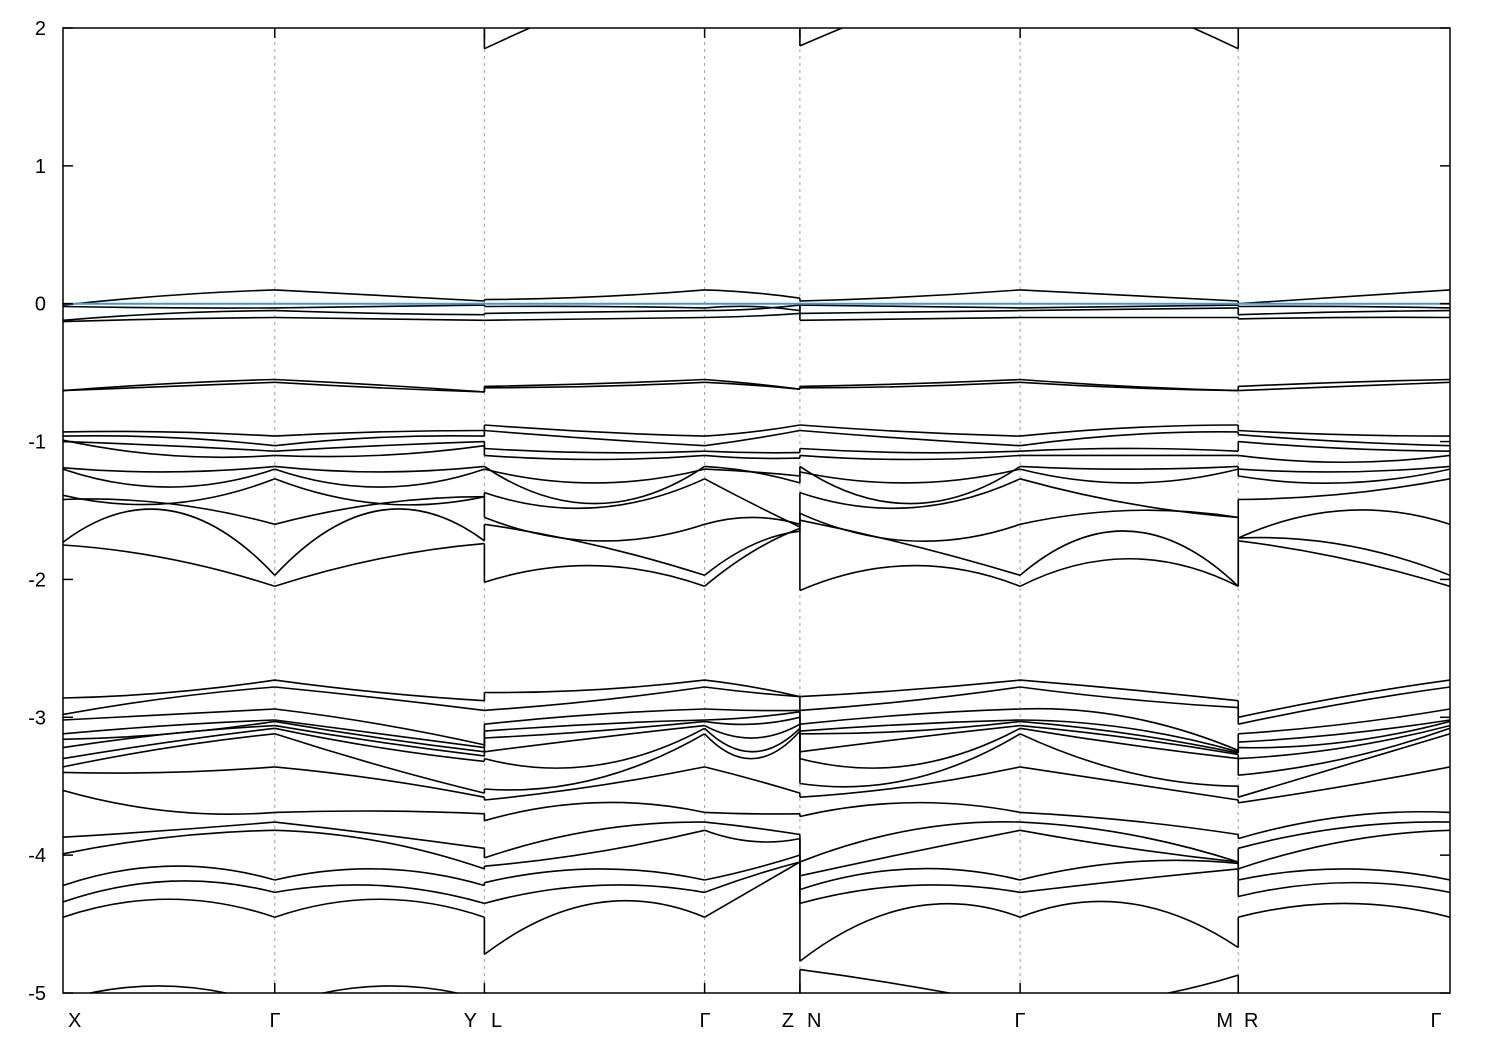  What do you see at coordinates (470, 1021) in the screenshot?
I see `xtick-Y: Y` at bounding box center [470, 1021].